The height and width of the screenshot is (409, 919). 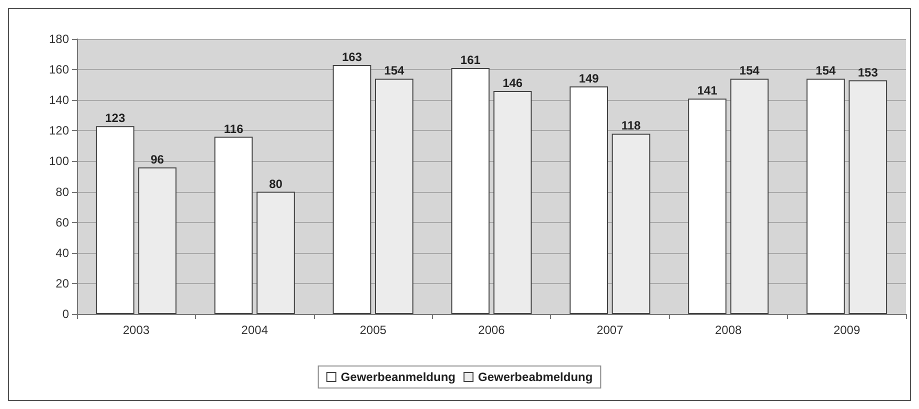 What do you see at coordinates (59, 39) in the screenshot?
I see `y-tick-label: 180` at bounding box center [59, 39].